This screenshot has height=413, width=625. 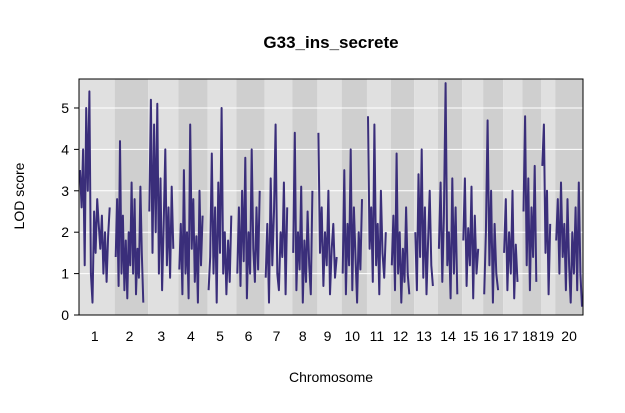 I want to click on chromosome-label: 16, so click(x=491, y=336).